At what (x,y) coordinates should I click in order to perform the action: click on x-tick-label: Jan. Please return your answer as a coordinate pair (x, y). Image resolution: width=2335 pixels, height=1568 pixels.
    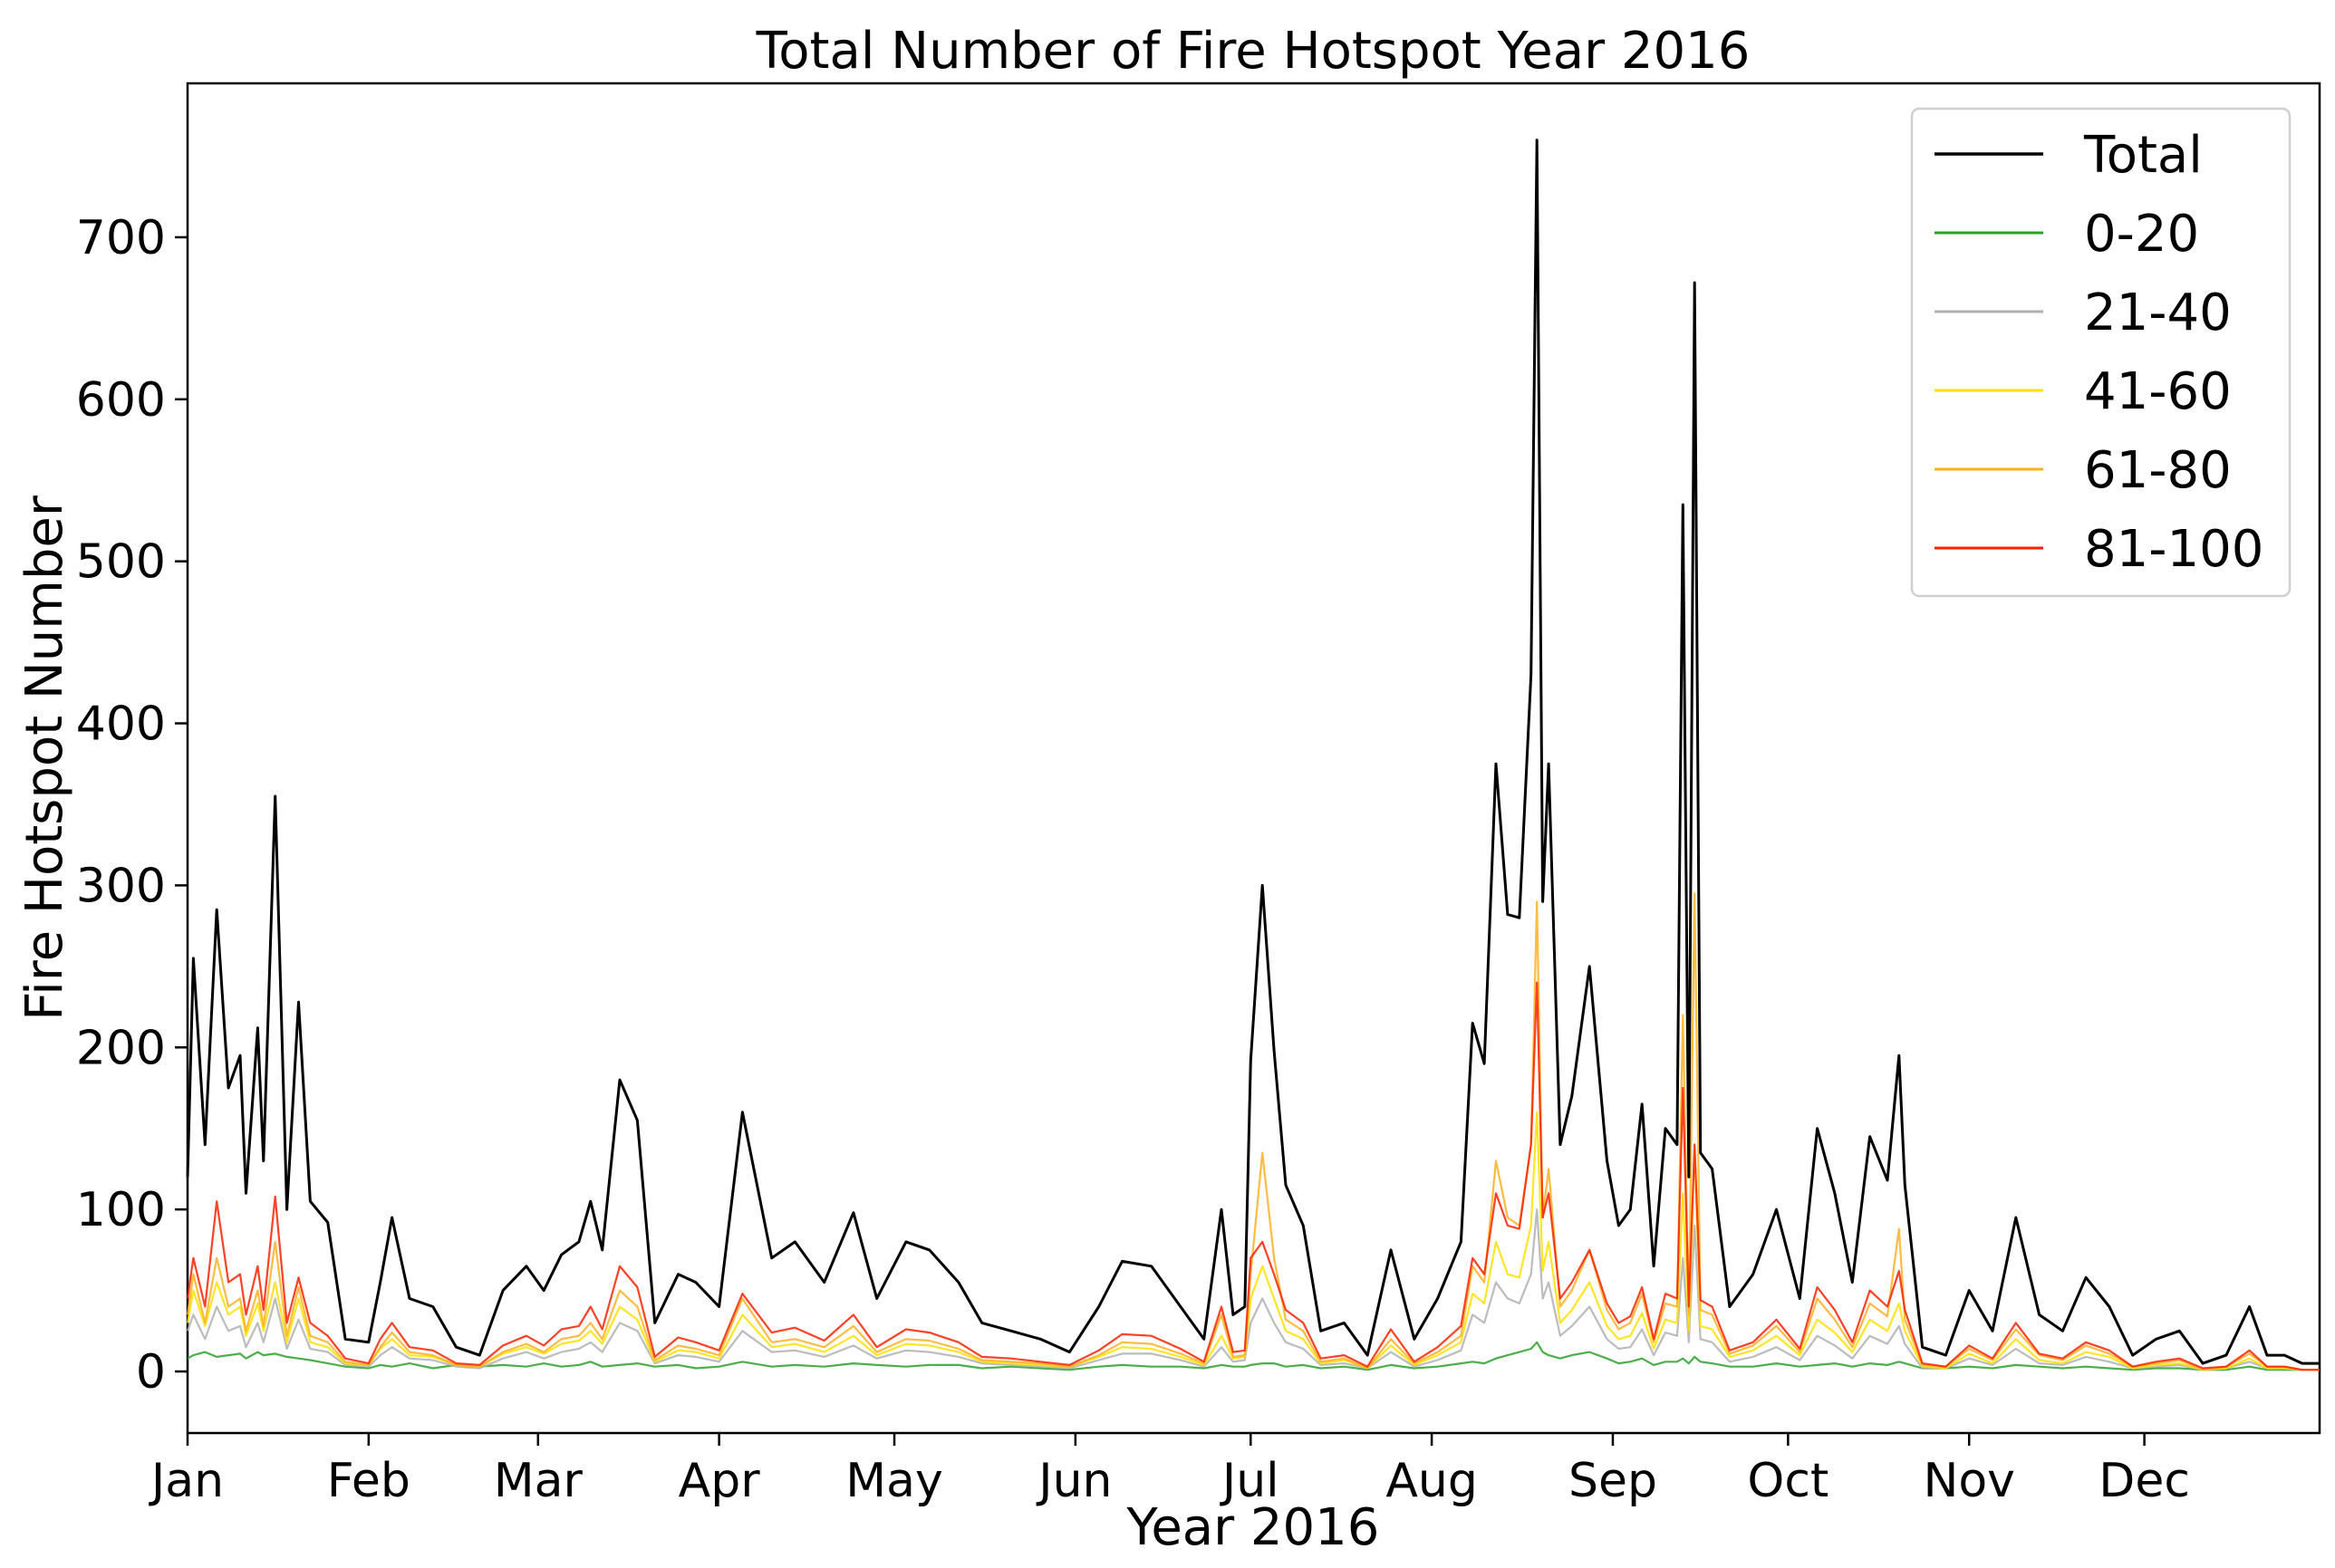
    Looking at the image, I should click on (186, 1481).